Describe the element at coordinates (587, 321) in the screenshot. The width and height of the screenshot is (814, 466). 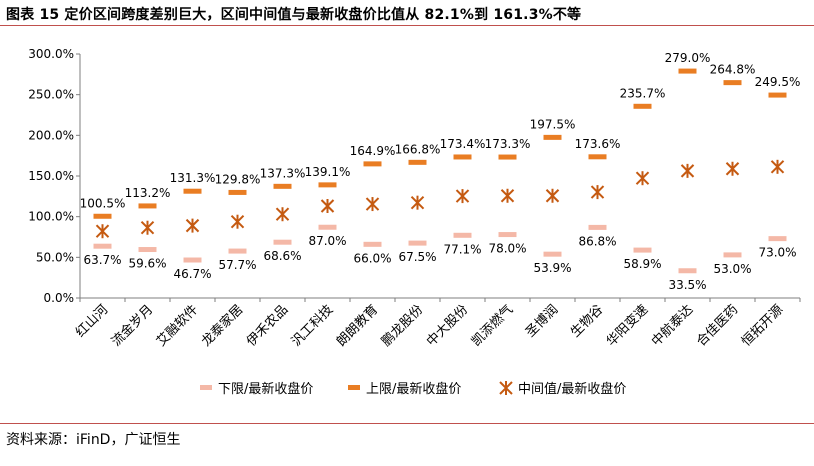
I see `x-tick-label: 生物谷` at that location.